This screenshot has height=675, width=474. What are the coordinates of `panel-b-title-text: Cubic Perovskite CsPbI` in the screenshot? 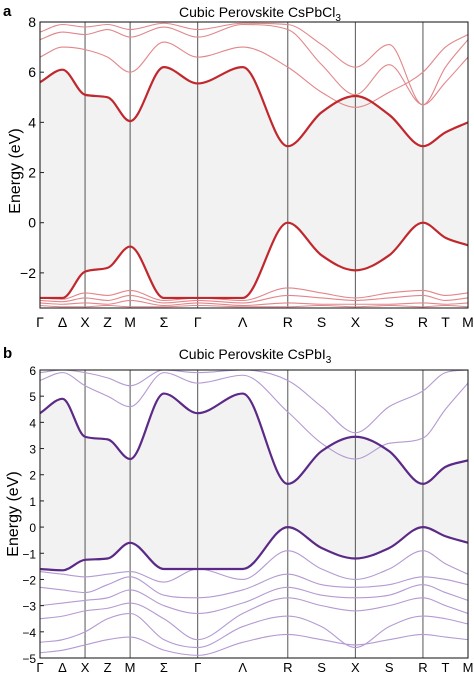 It's located at (252, 354).